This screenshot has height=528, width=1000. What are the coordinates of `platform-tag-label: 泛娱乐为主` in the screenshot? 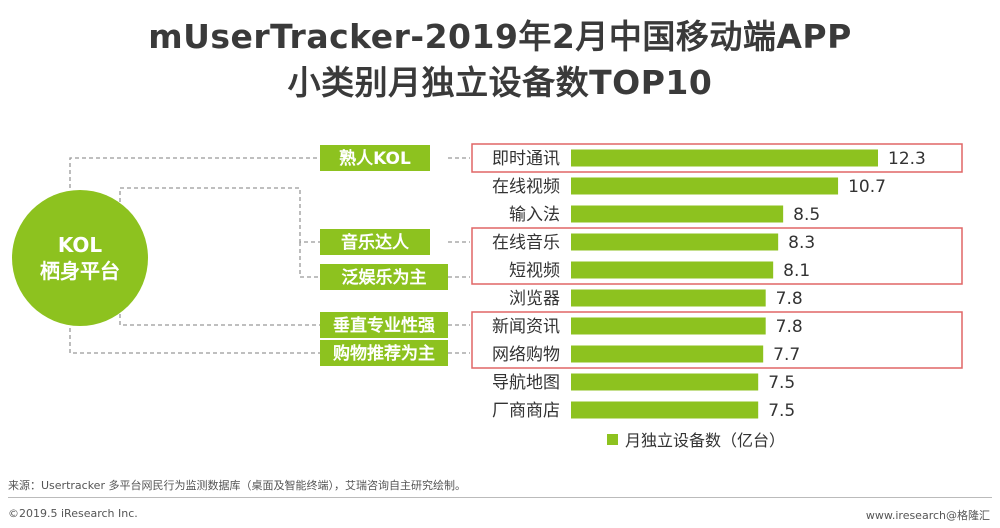 It's located at (384, 277).